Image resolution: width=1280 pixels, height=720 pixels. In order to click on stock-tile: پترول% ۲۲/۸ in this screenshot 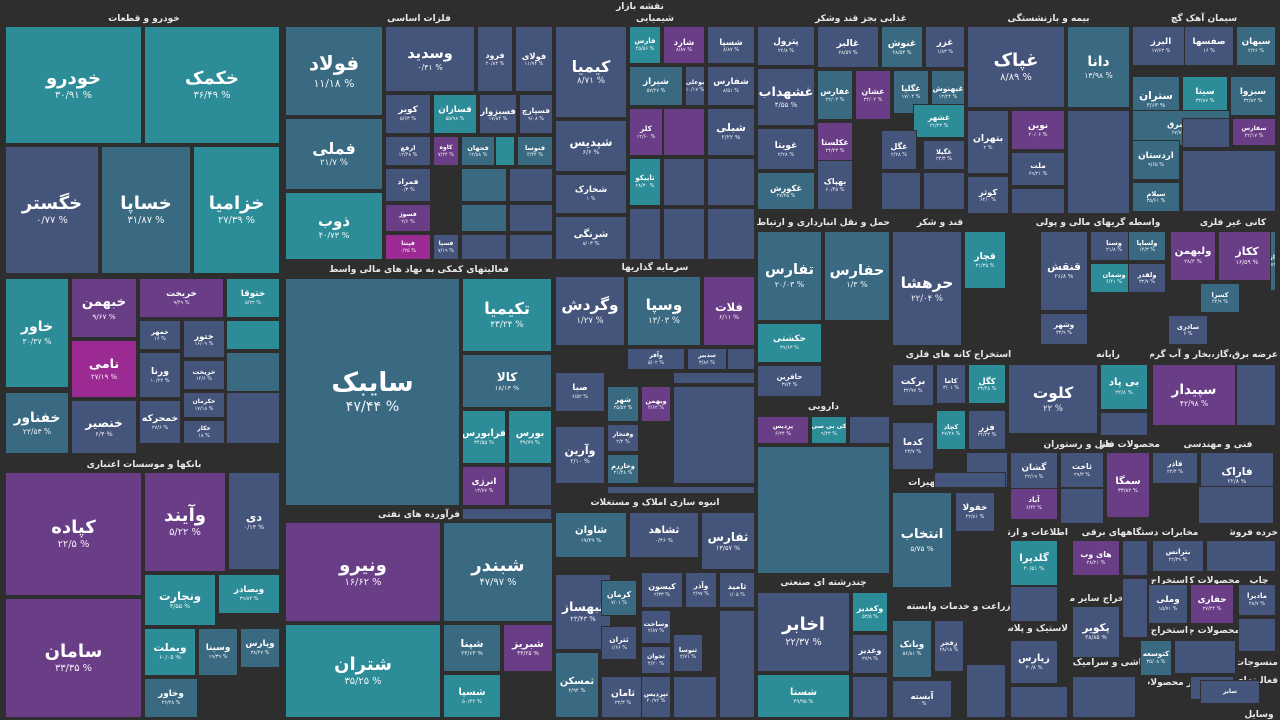, I will do `click(786, 46)`.